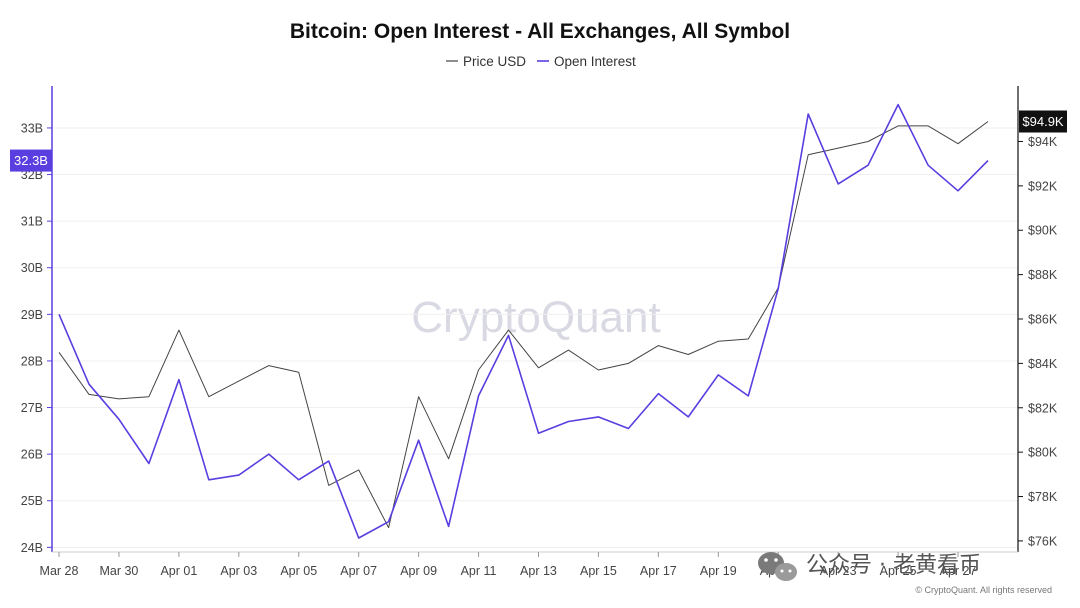 The image size is (1080, 608). What do you see at coordinates (1043, 453) in the screenshot?
I see `right-tick-label: $80K` at bounding box center [1043, 453].